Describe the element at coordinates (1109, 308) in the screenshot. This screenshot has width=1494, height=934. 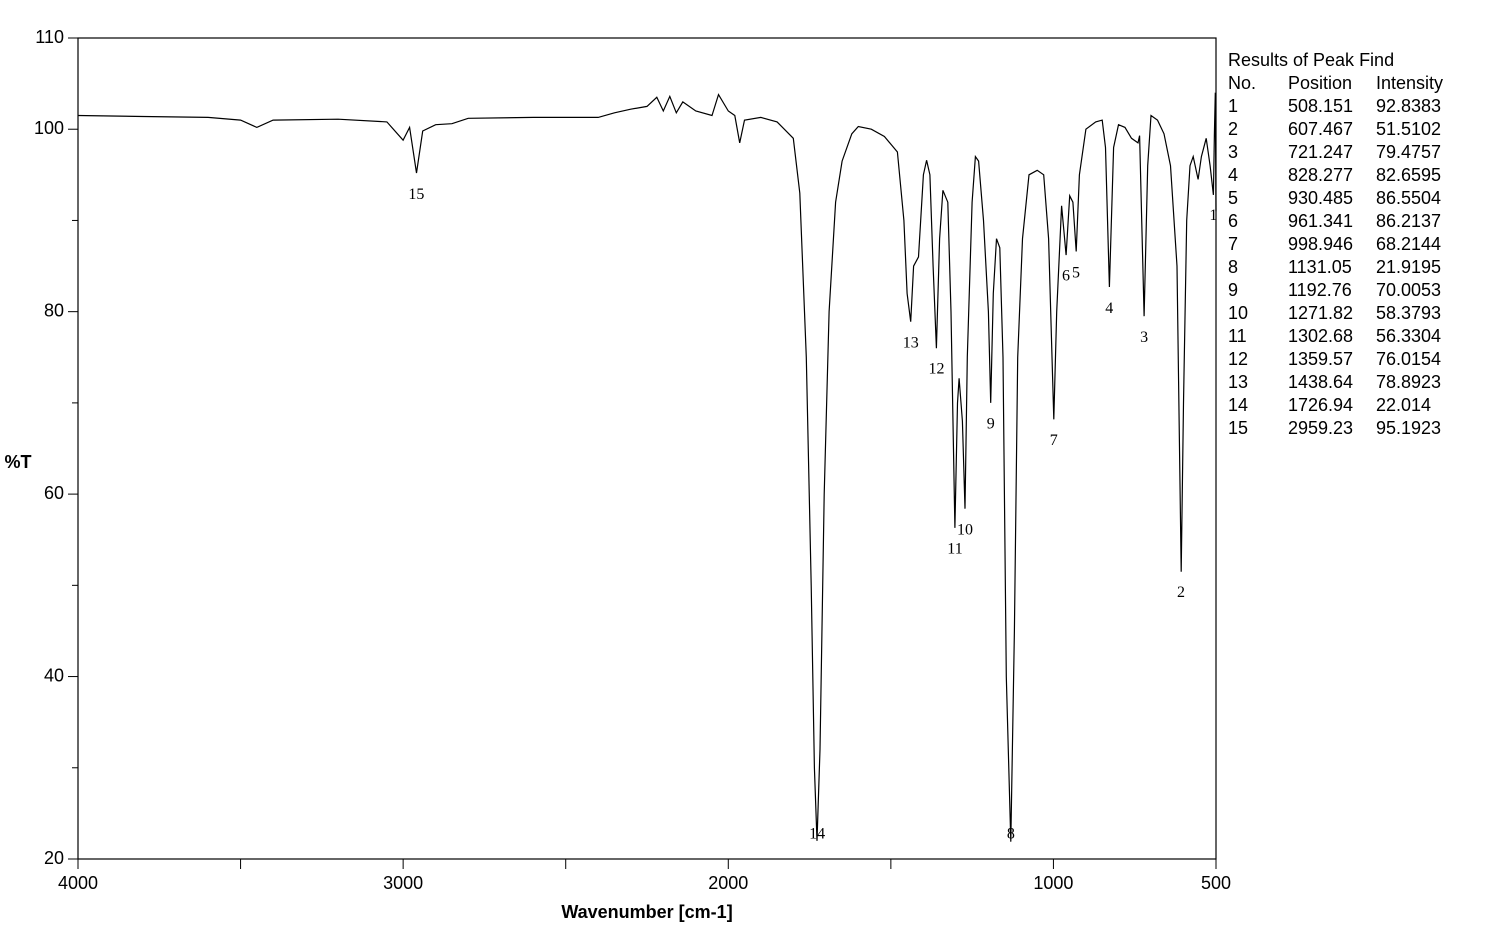
I see `peak-label: 4` at that location.